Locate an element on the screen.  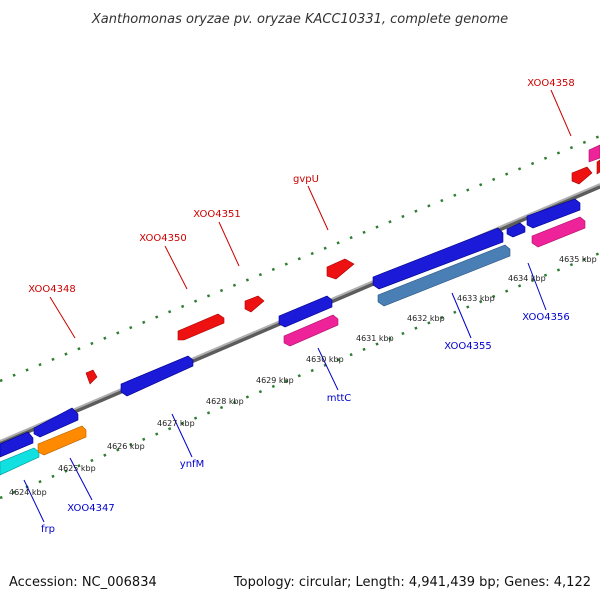
scale-label: 4626 kbp is located at coordinates (126, 446).